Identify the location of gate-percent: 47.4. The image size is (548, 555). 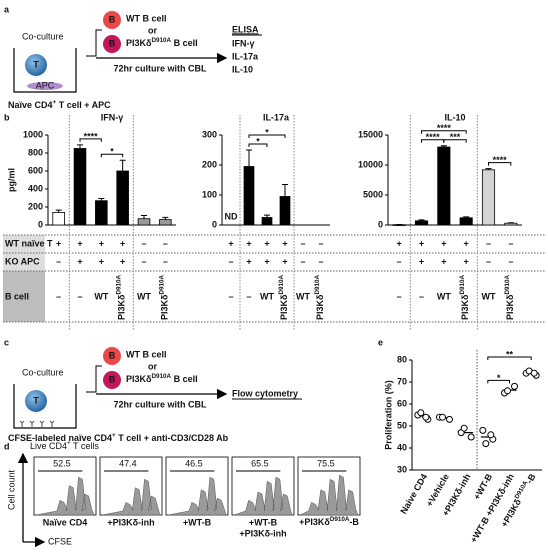
(128, 463).